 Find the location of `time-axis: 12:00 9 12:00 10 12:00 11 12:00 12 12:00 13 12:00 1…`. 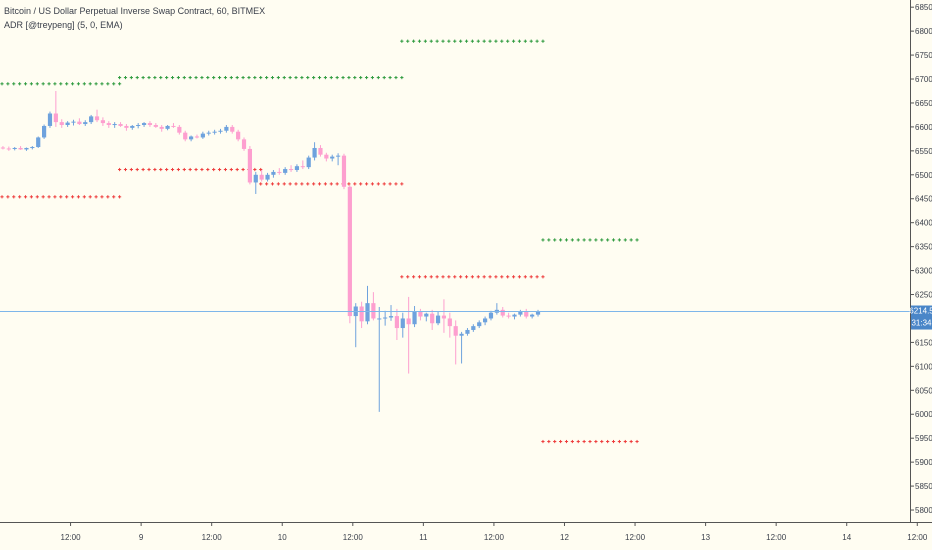

time-axis: 12:00 9 12:00 10 12:00 11 12:00 12 12:00 13 12:00 1… is located at coordinates (494, 532).